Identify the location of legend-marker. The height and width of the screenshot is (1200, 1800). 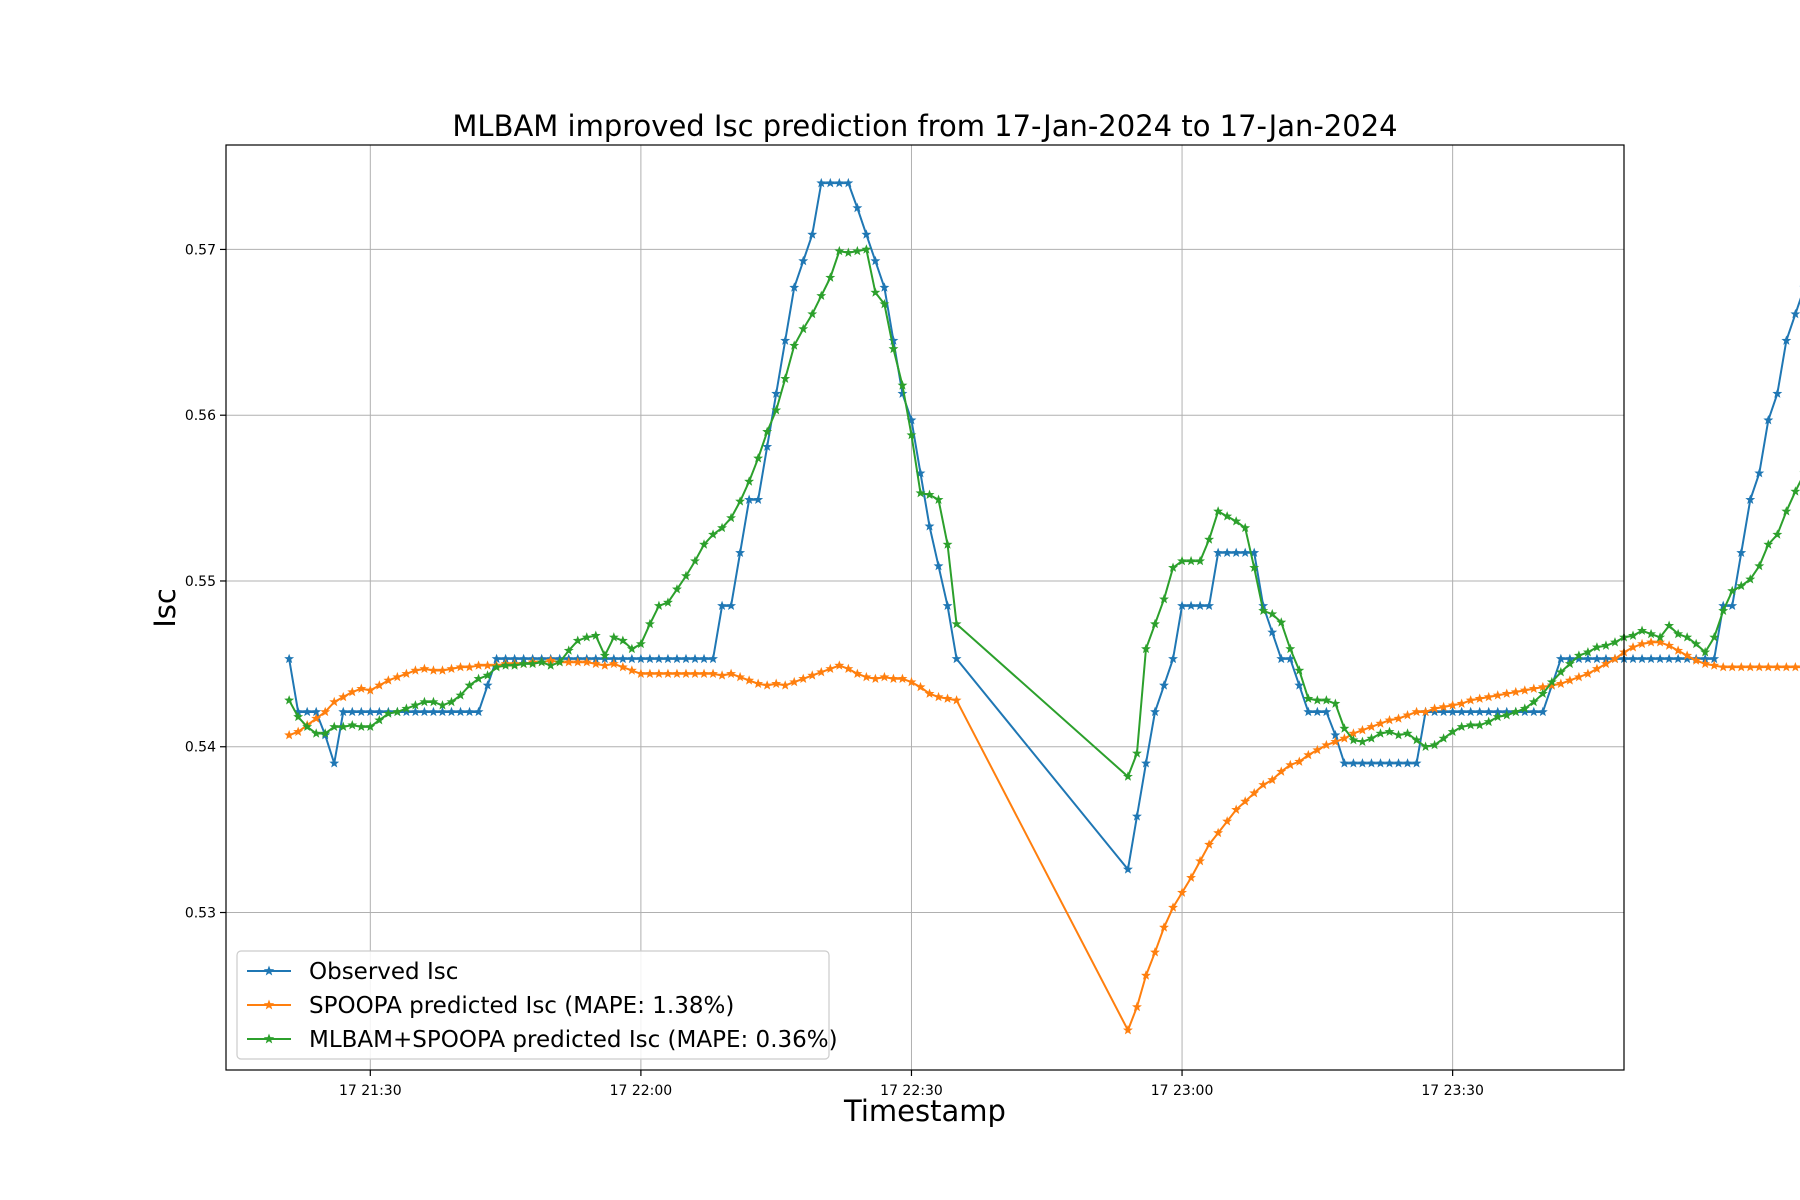
(269, 1004).